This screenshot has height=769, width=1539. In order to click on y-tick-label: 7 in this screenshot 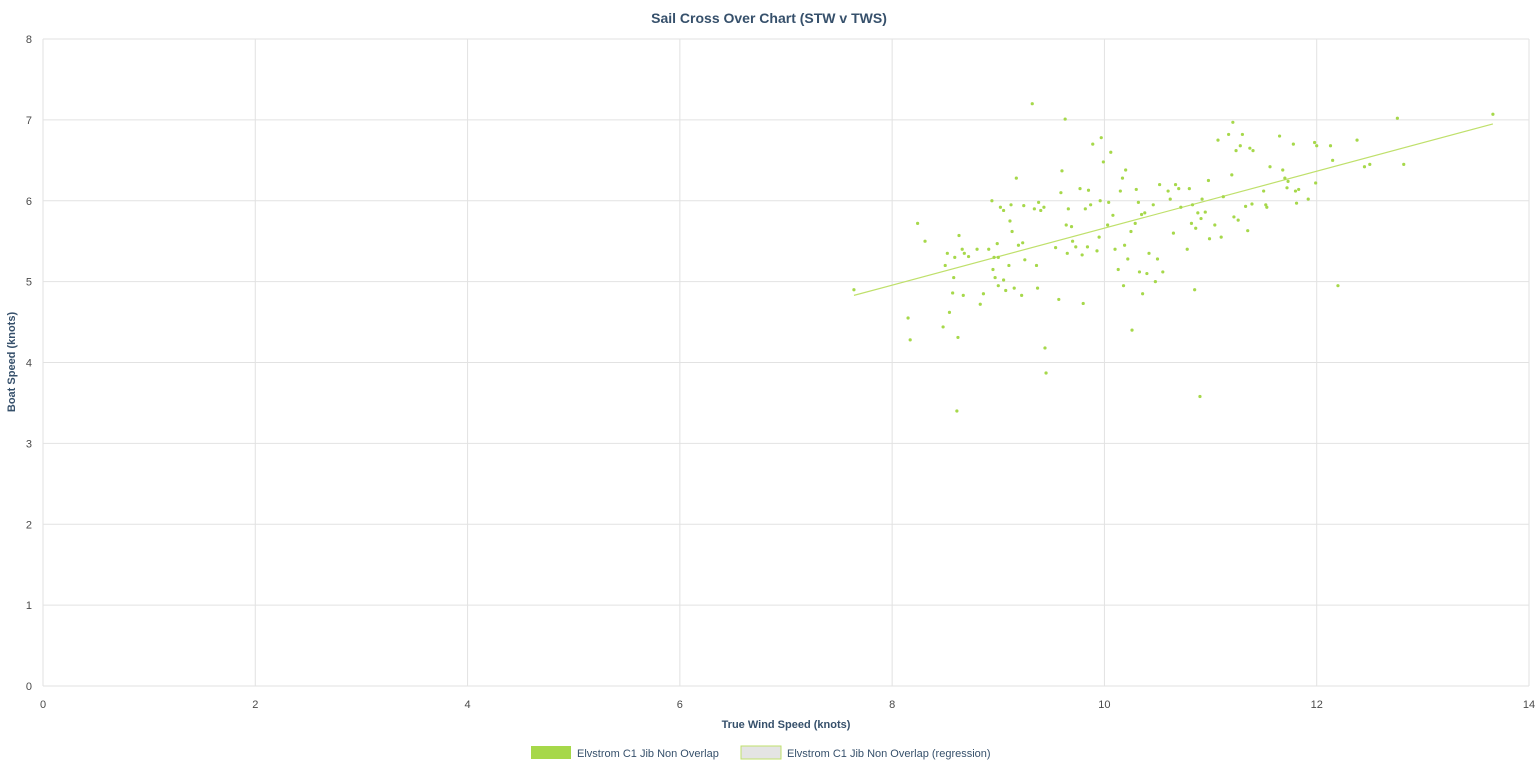, I will do `click(29, 121)`.